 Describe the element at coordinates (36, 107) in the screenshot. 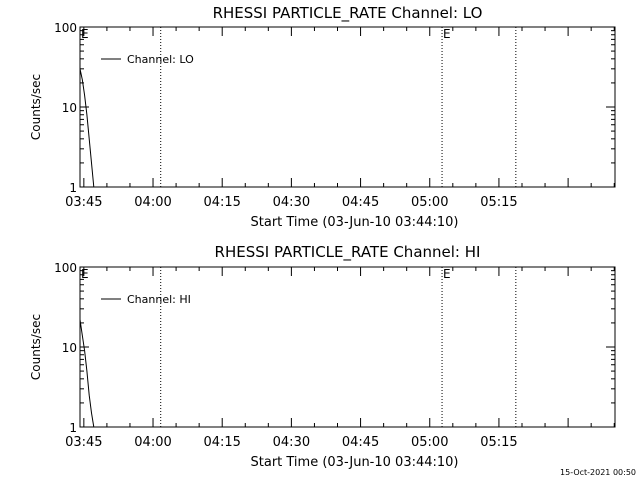

I see `panel-1-y-axis-label: Counts/sec` at that location.